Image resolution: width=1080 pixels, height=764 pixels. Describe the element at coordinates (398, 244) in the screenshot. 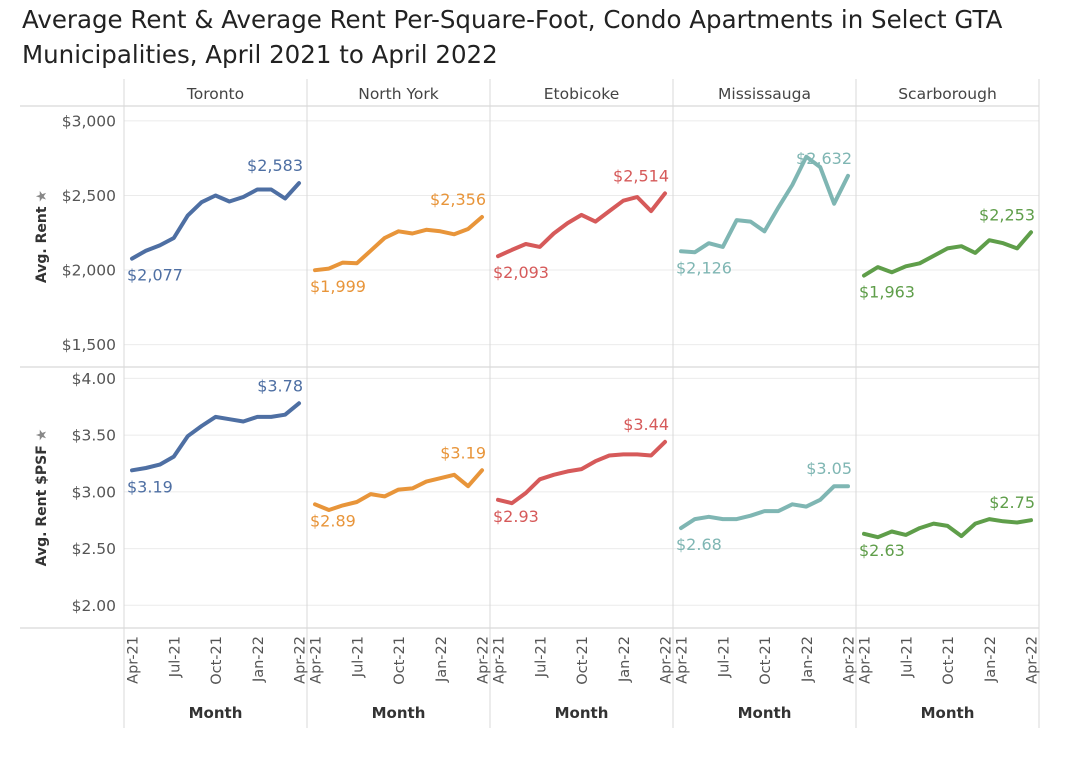

I see `series-line-rent-north-york` at that location.